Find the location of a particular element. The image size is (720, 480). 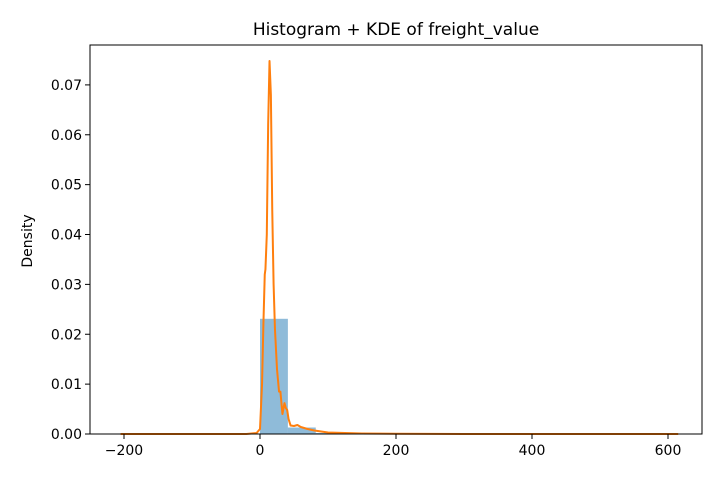

x-tick-label-3: 400 is located at coordinates (532, 451).